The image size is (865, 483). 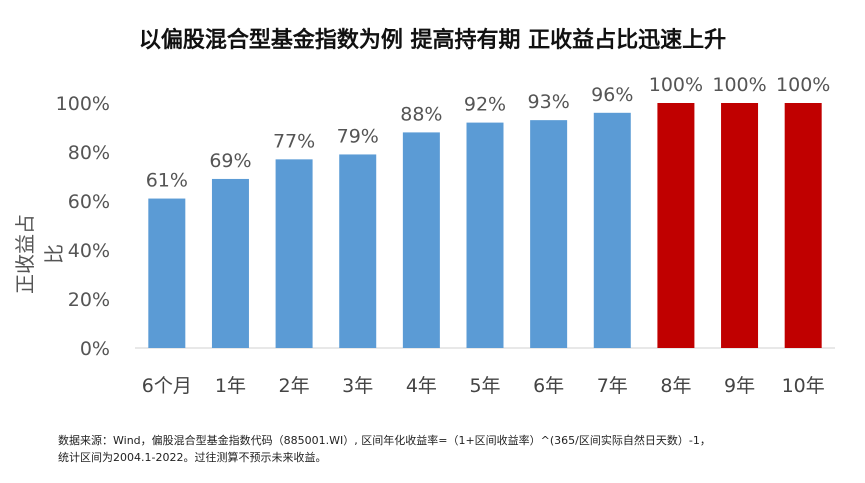 What do you see at coordinates (230, 386) in the screenshot?
I see `x-tick-label: 1年` at bounding box center [230, 386].